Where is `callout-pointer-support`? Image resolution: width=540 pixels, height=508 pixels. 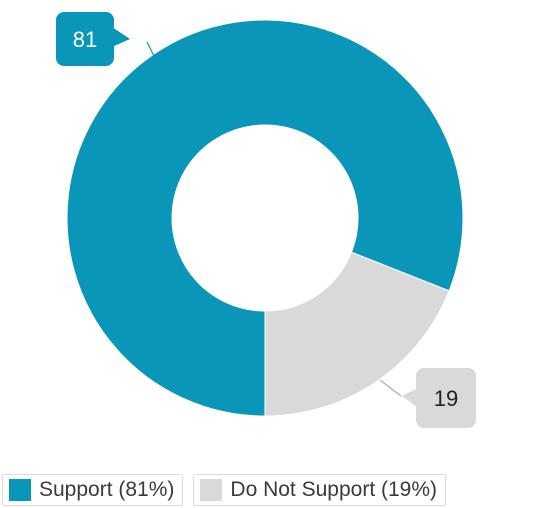
callout-pointer-support is located at coordinates (121, 37).